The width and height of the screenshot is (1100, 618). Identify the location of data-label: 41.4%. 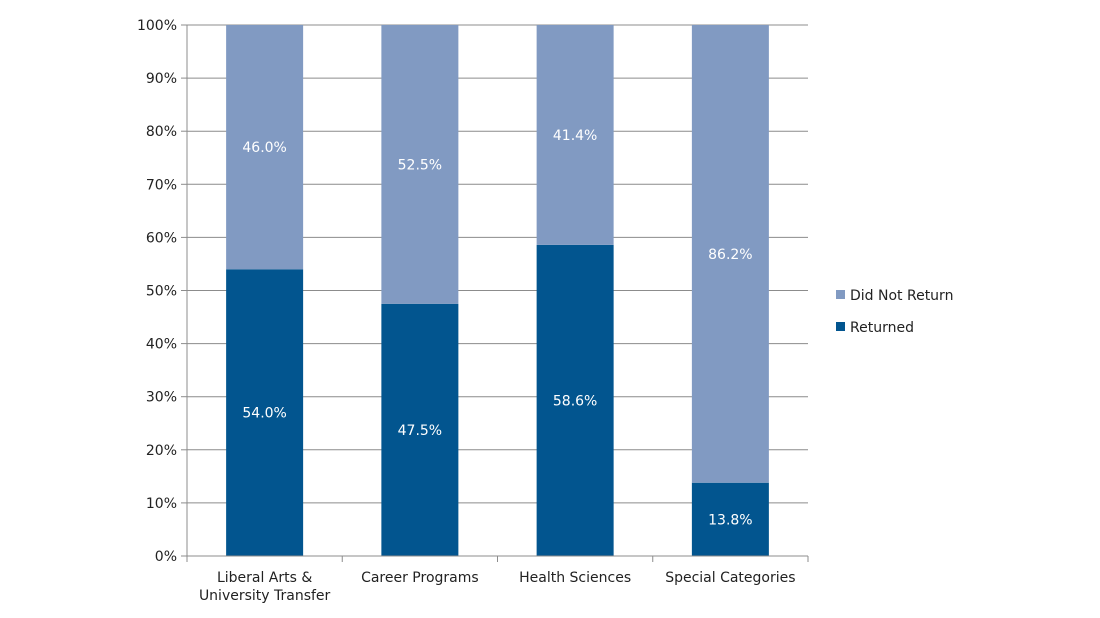
(575, 136).